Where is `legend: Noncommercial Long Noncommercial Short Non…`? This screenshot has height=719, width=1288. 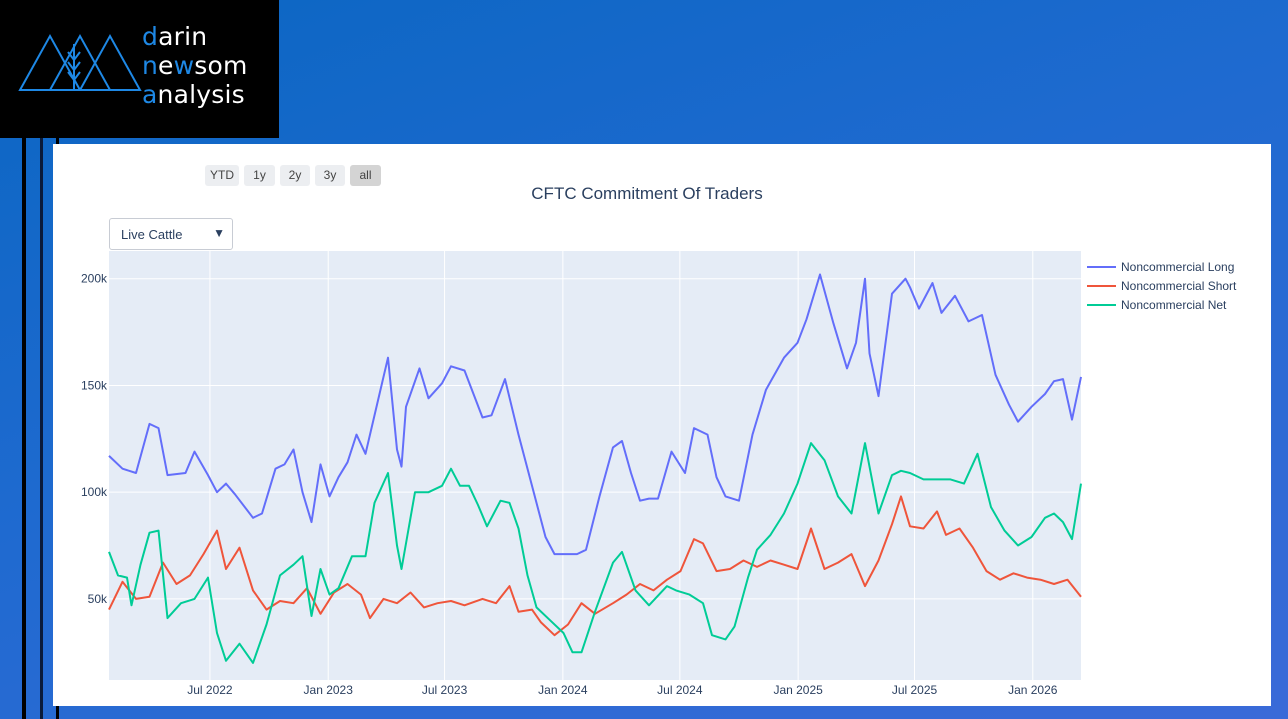
legend: Noncommercial Long Noncommercial Short Non… is located at coordinates (1162, 286).